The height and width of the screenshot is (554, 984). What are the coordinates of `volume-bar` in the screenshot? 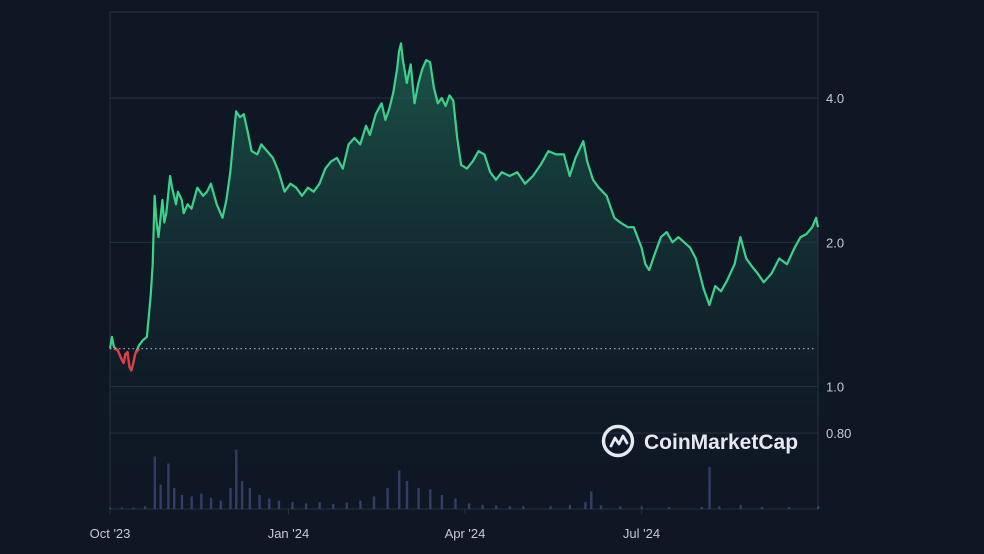 It's located at (818, 507).